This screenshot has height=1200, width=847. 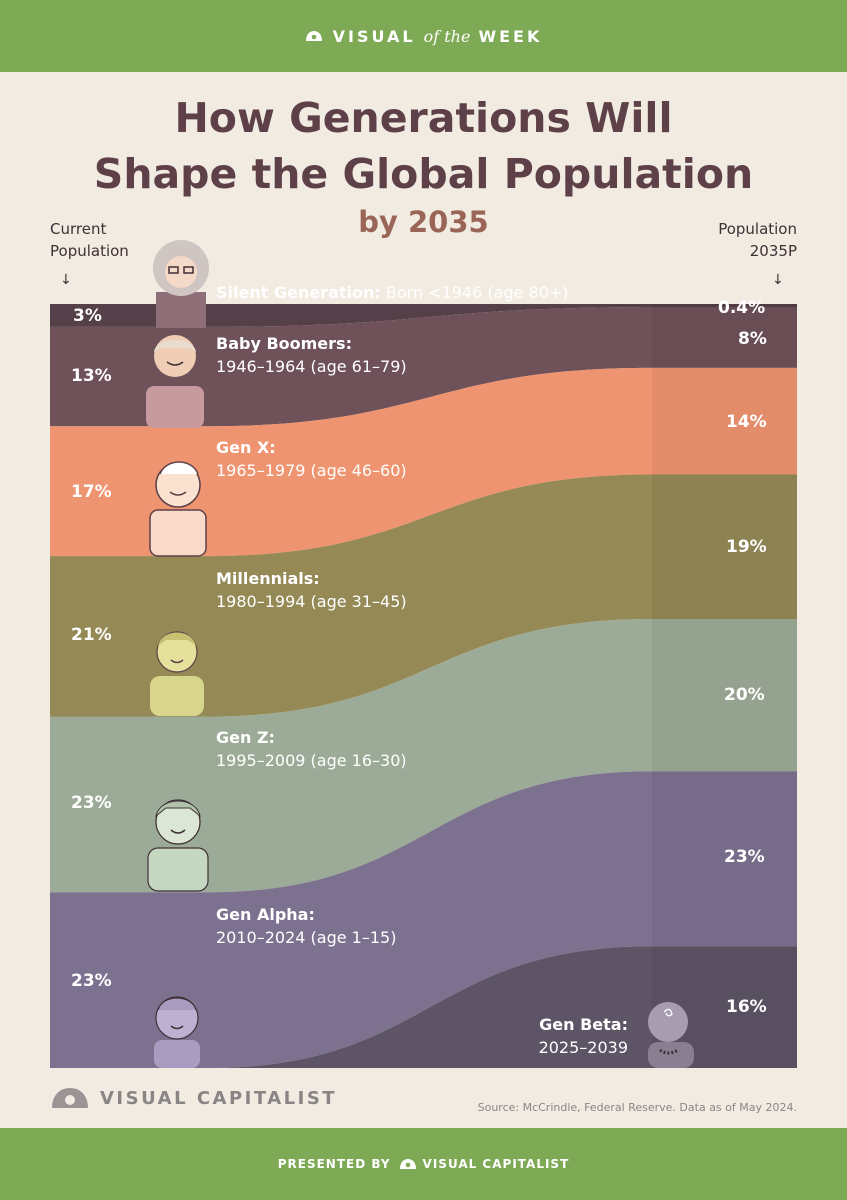 I want to click on 2035-label-line-1: Population, so click(x=757, y=229).